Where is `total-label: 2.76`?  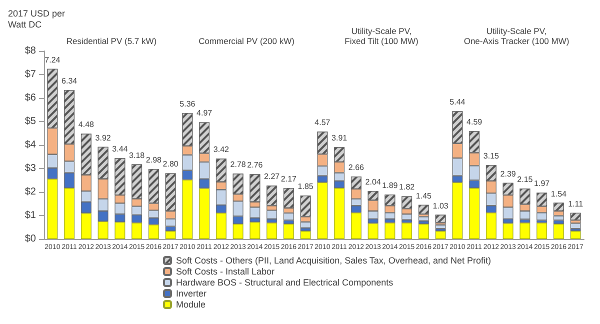
total-label: 2.76 is located at coordinates (255, 165).